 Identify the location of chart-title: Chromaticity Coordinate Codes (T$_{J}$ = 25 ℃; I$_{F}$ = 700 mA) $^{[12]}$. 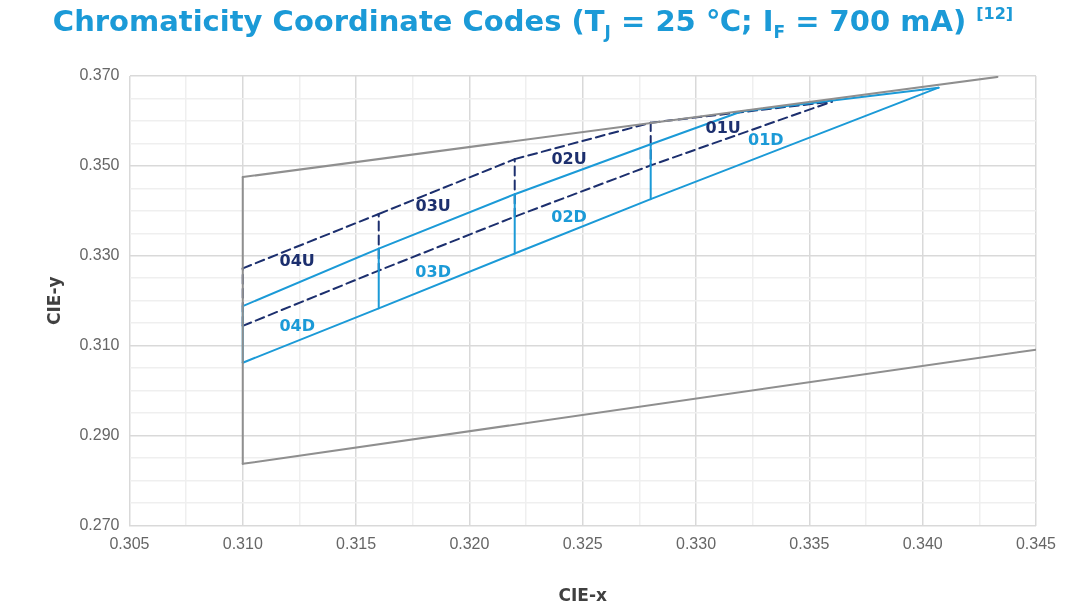
(533, 23).